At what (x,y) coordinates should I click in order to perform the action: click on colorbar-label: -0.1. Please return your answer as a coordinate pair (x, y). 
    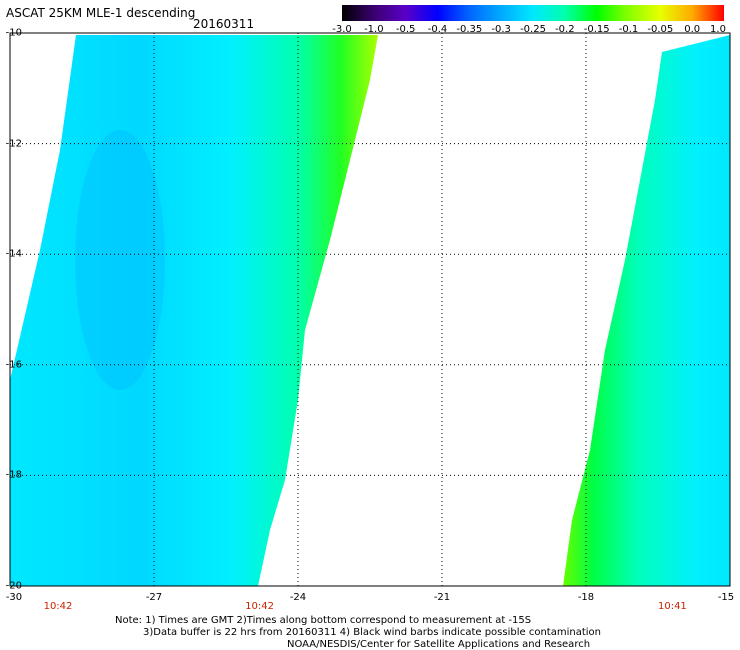
    Looking at the image, I should click on (628, 29).